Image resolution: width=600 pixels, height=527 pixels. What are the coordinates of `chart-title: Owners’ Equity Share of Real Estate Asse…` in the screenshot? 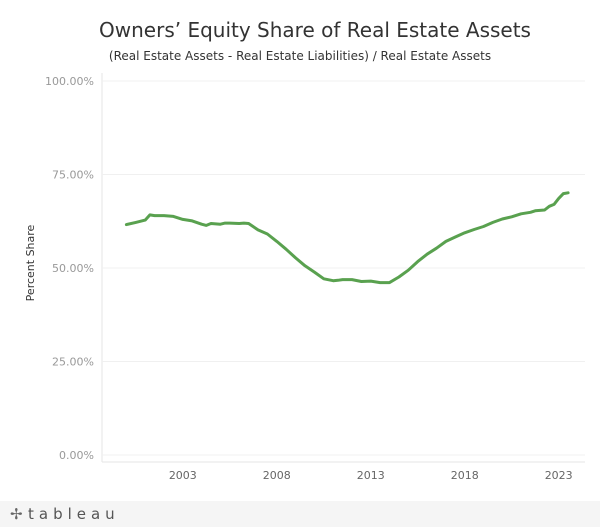 It's located at (315, 30).